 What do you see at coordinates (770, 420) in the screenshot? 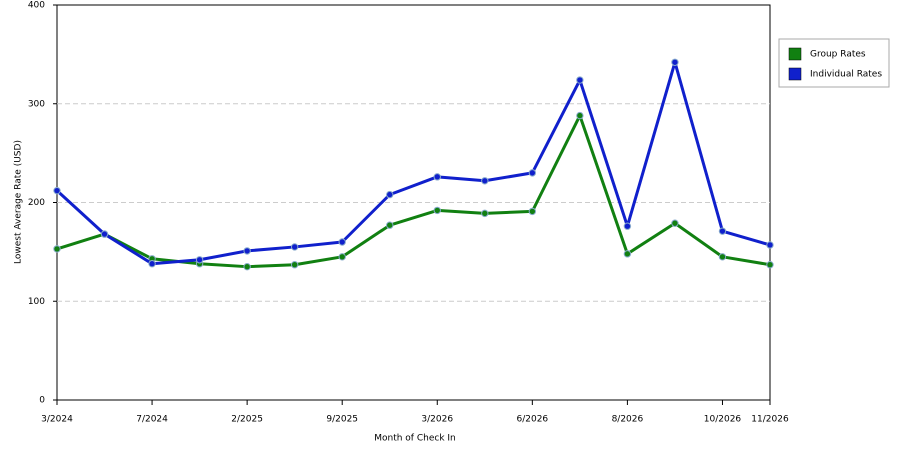
I see `x-tick-label: 11/2026` at bounding box center [770, 420].